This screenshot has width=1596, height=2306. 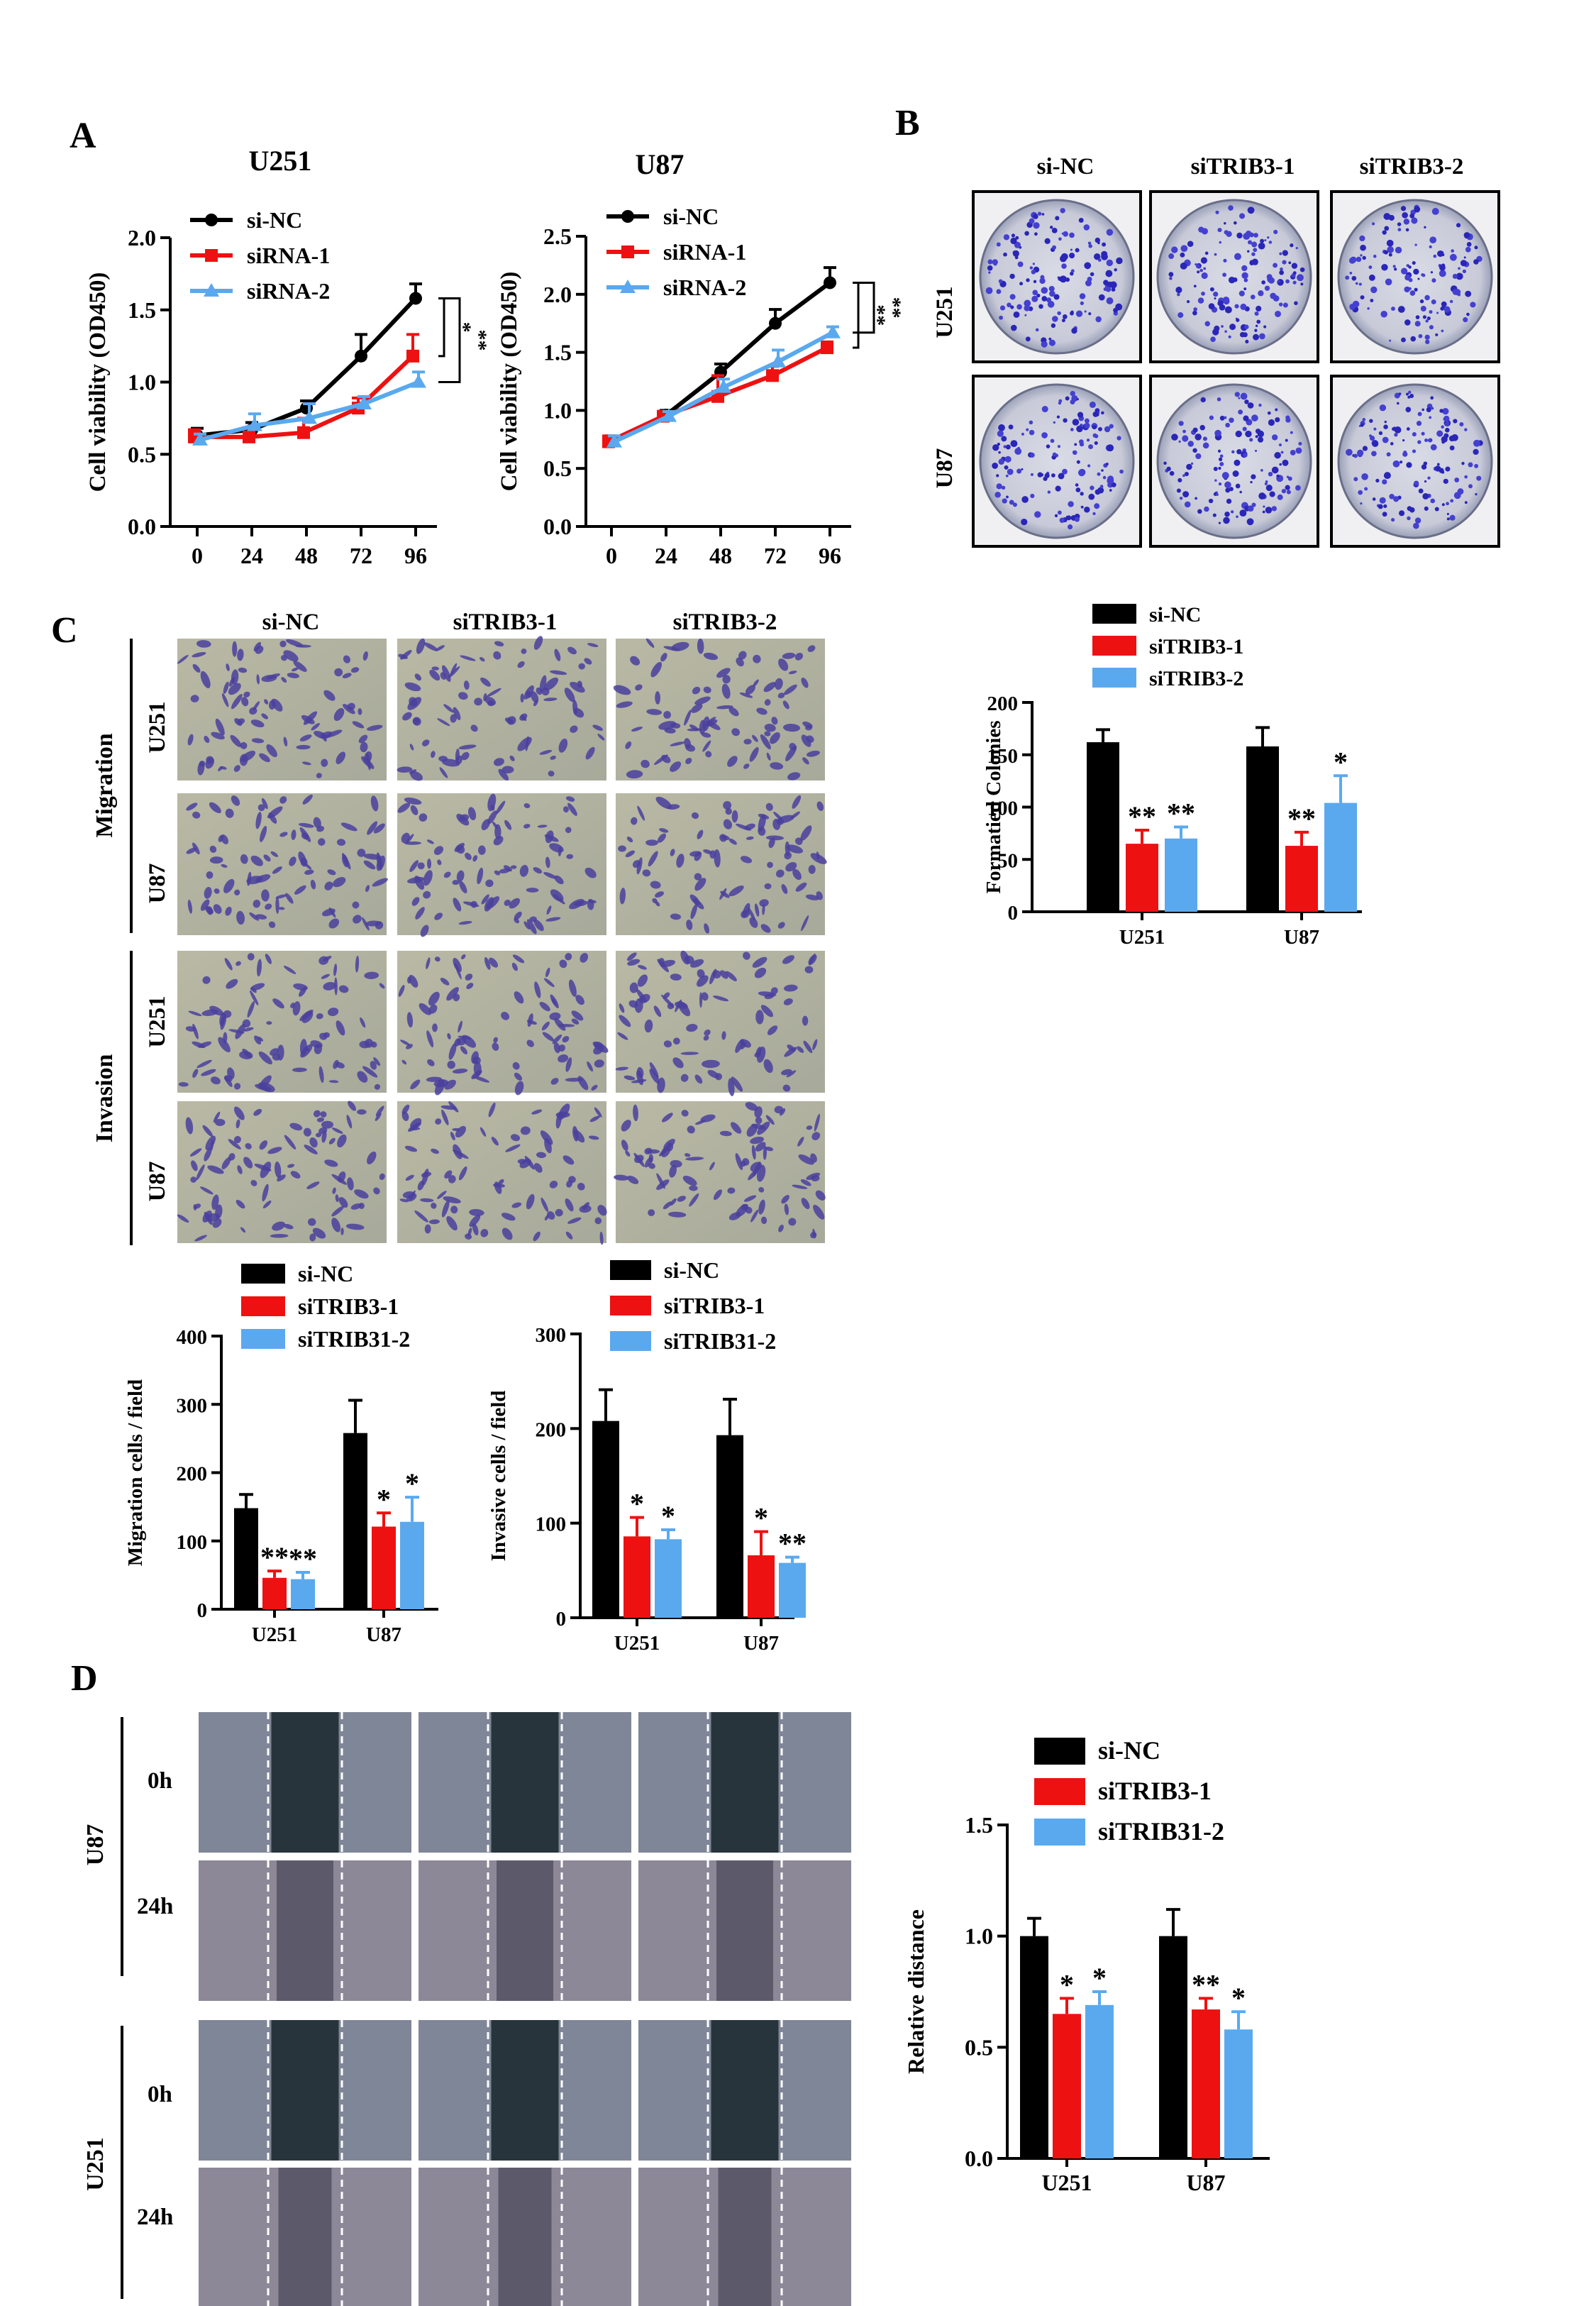 What do you see at coordinates (348, 1306) in the screenshot?
I see `legend-label: siTRIB3-1` at bounding box center [348, 1306].